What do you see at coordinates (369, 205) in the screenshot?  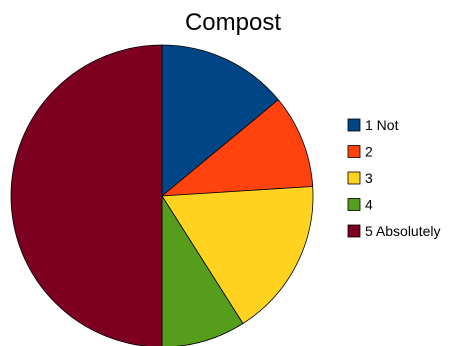 I see `legend-label-4: 4` at bounding box center [369, 205].